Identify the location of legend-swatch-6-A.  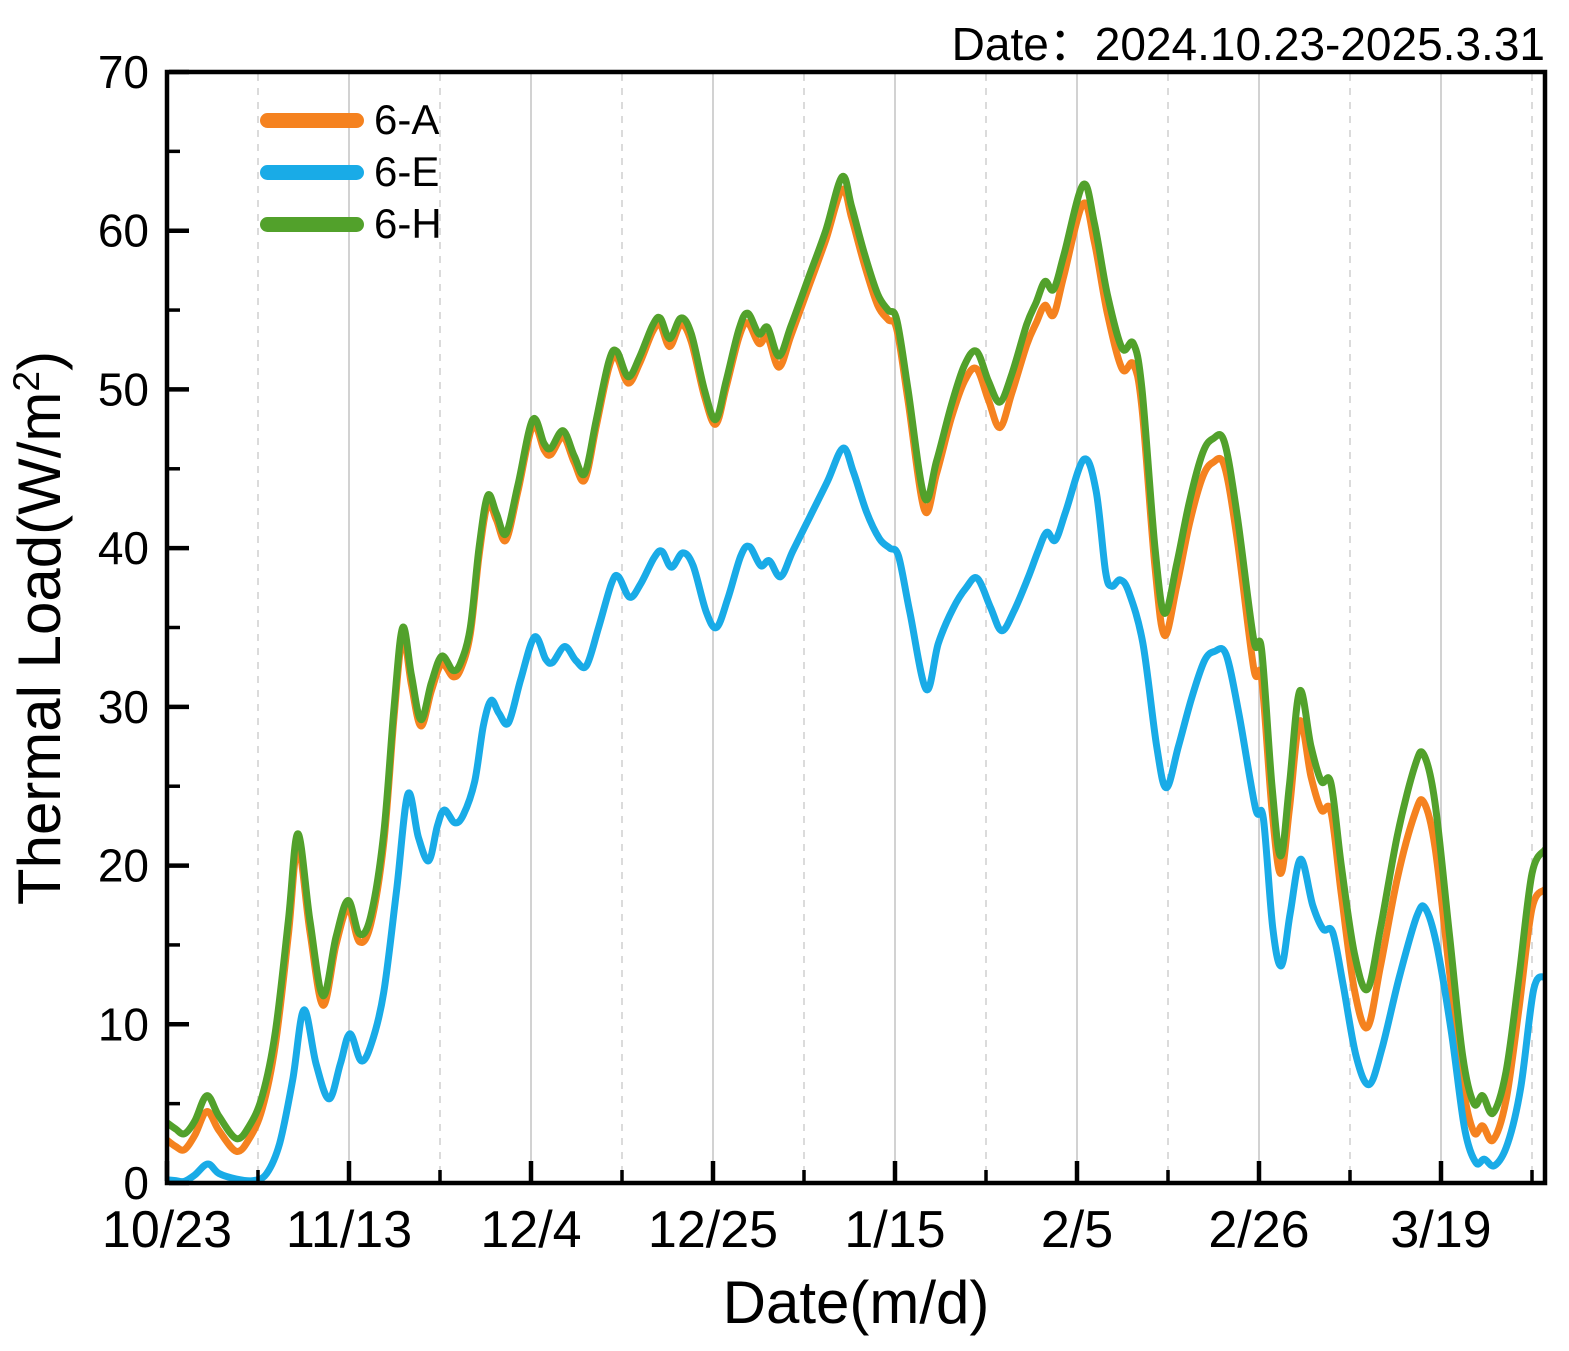
(312, 120).